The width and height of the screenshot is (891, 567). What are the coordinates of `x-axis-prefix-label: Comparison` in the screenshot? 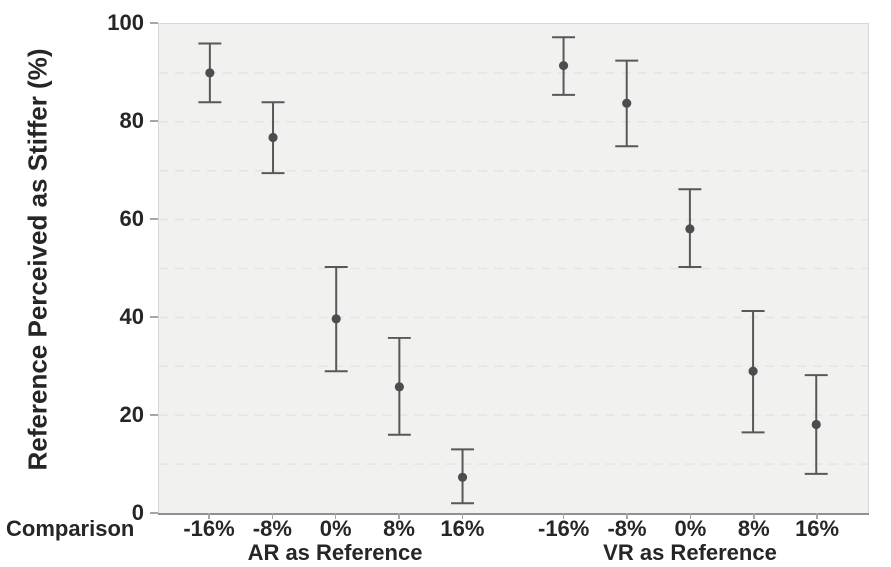 It's located at (70, 528).